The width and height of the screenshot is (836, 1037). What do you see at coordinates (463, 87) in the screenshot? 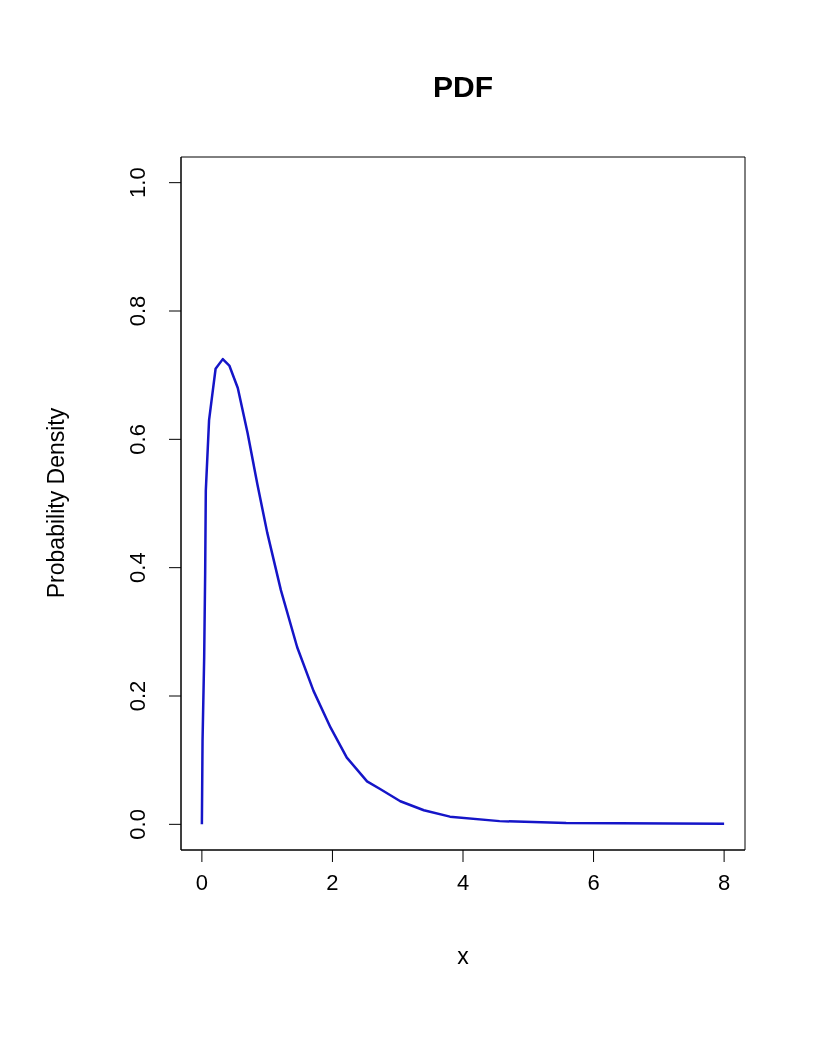
I see `chart-title: PDF` at bounding box center [463, 87].